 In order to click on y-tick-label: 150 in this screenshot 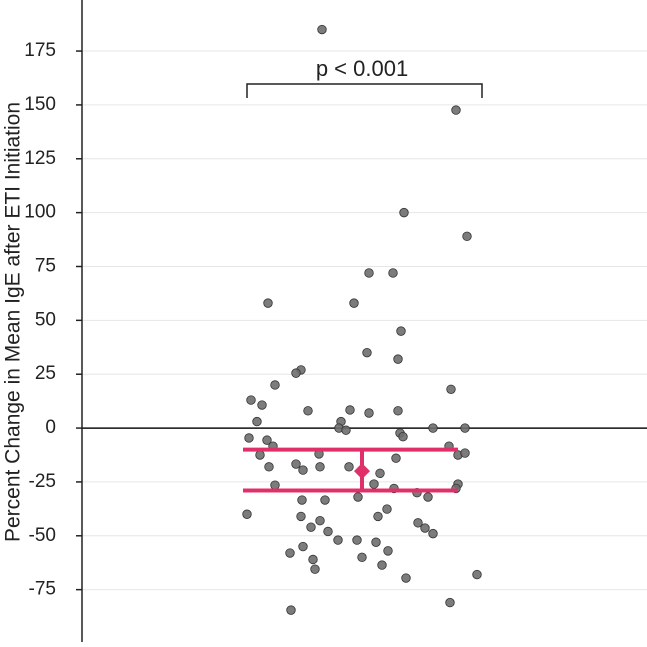, I will do `click(40, 104)`.